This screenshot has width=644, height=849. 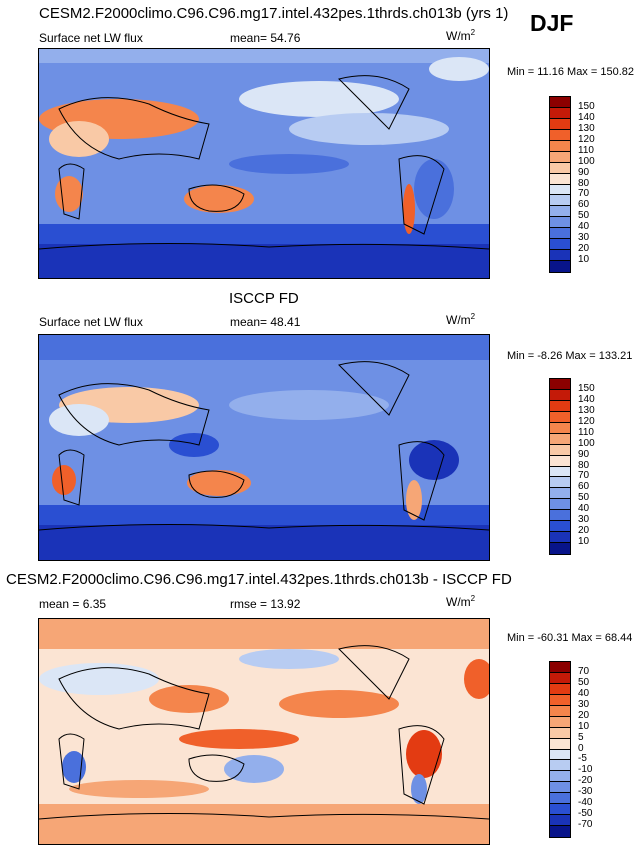 I want to click on colorbar-tick-label: -40, so click(x=585, y=803).